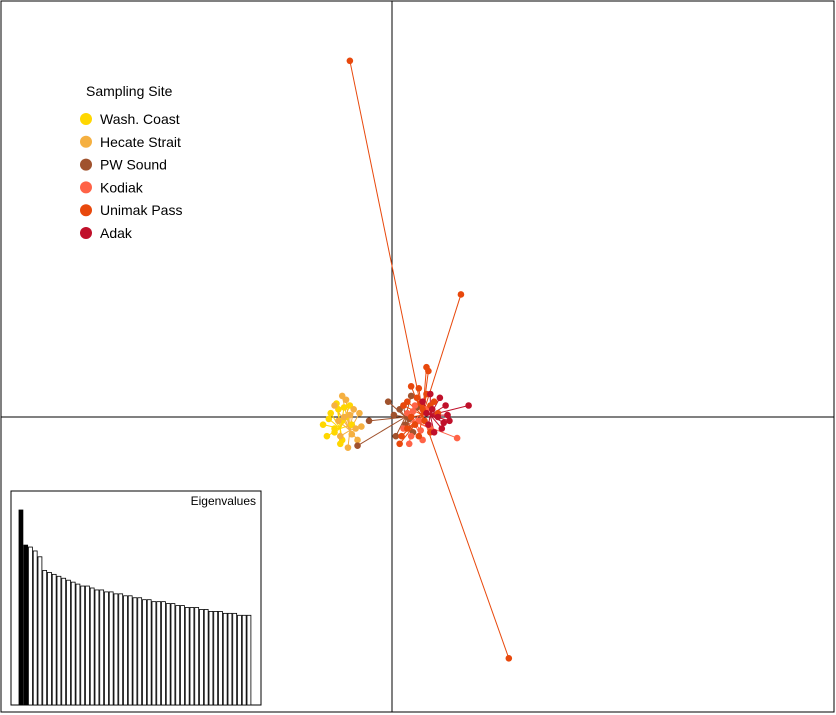 This screenshot has height=715, width=836. Describe the element at coordinates (86, 233) in the screenshot. I see `legend-swatch-adak` at that location.